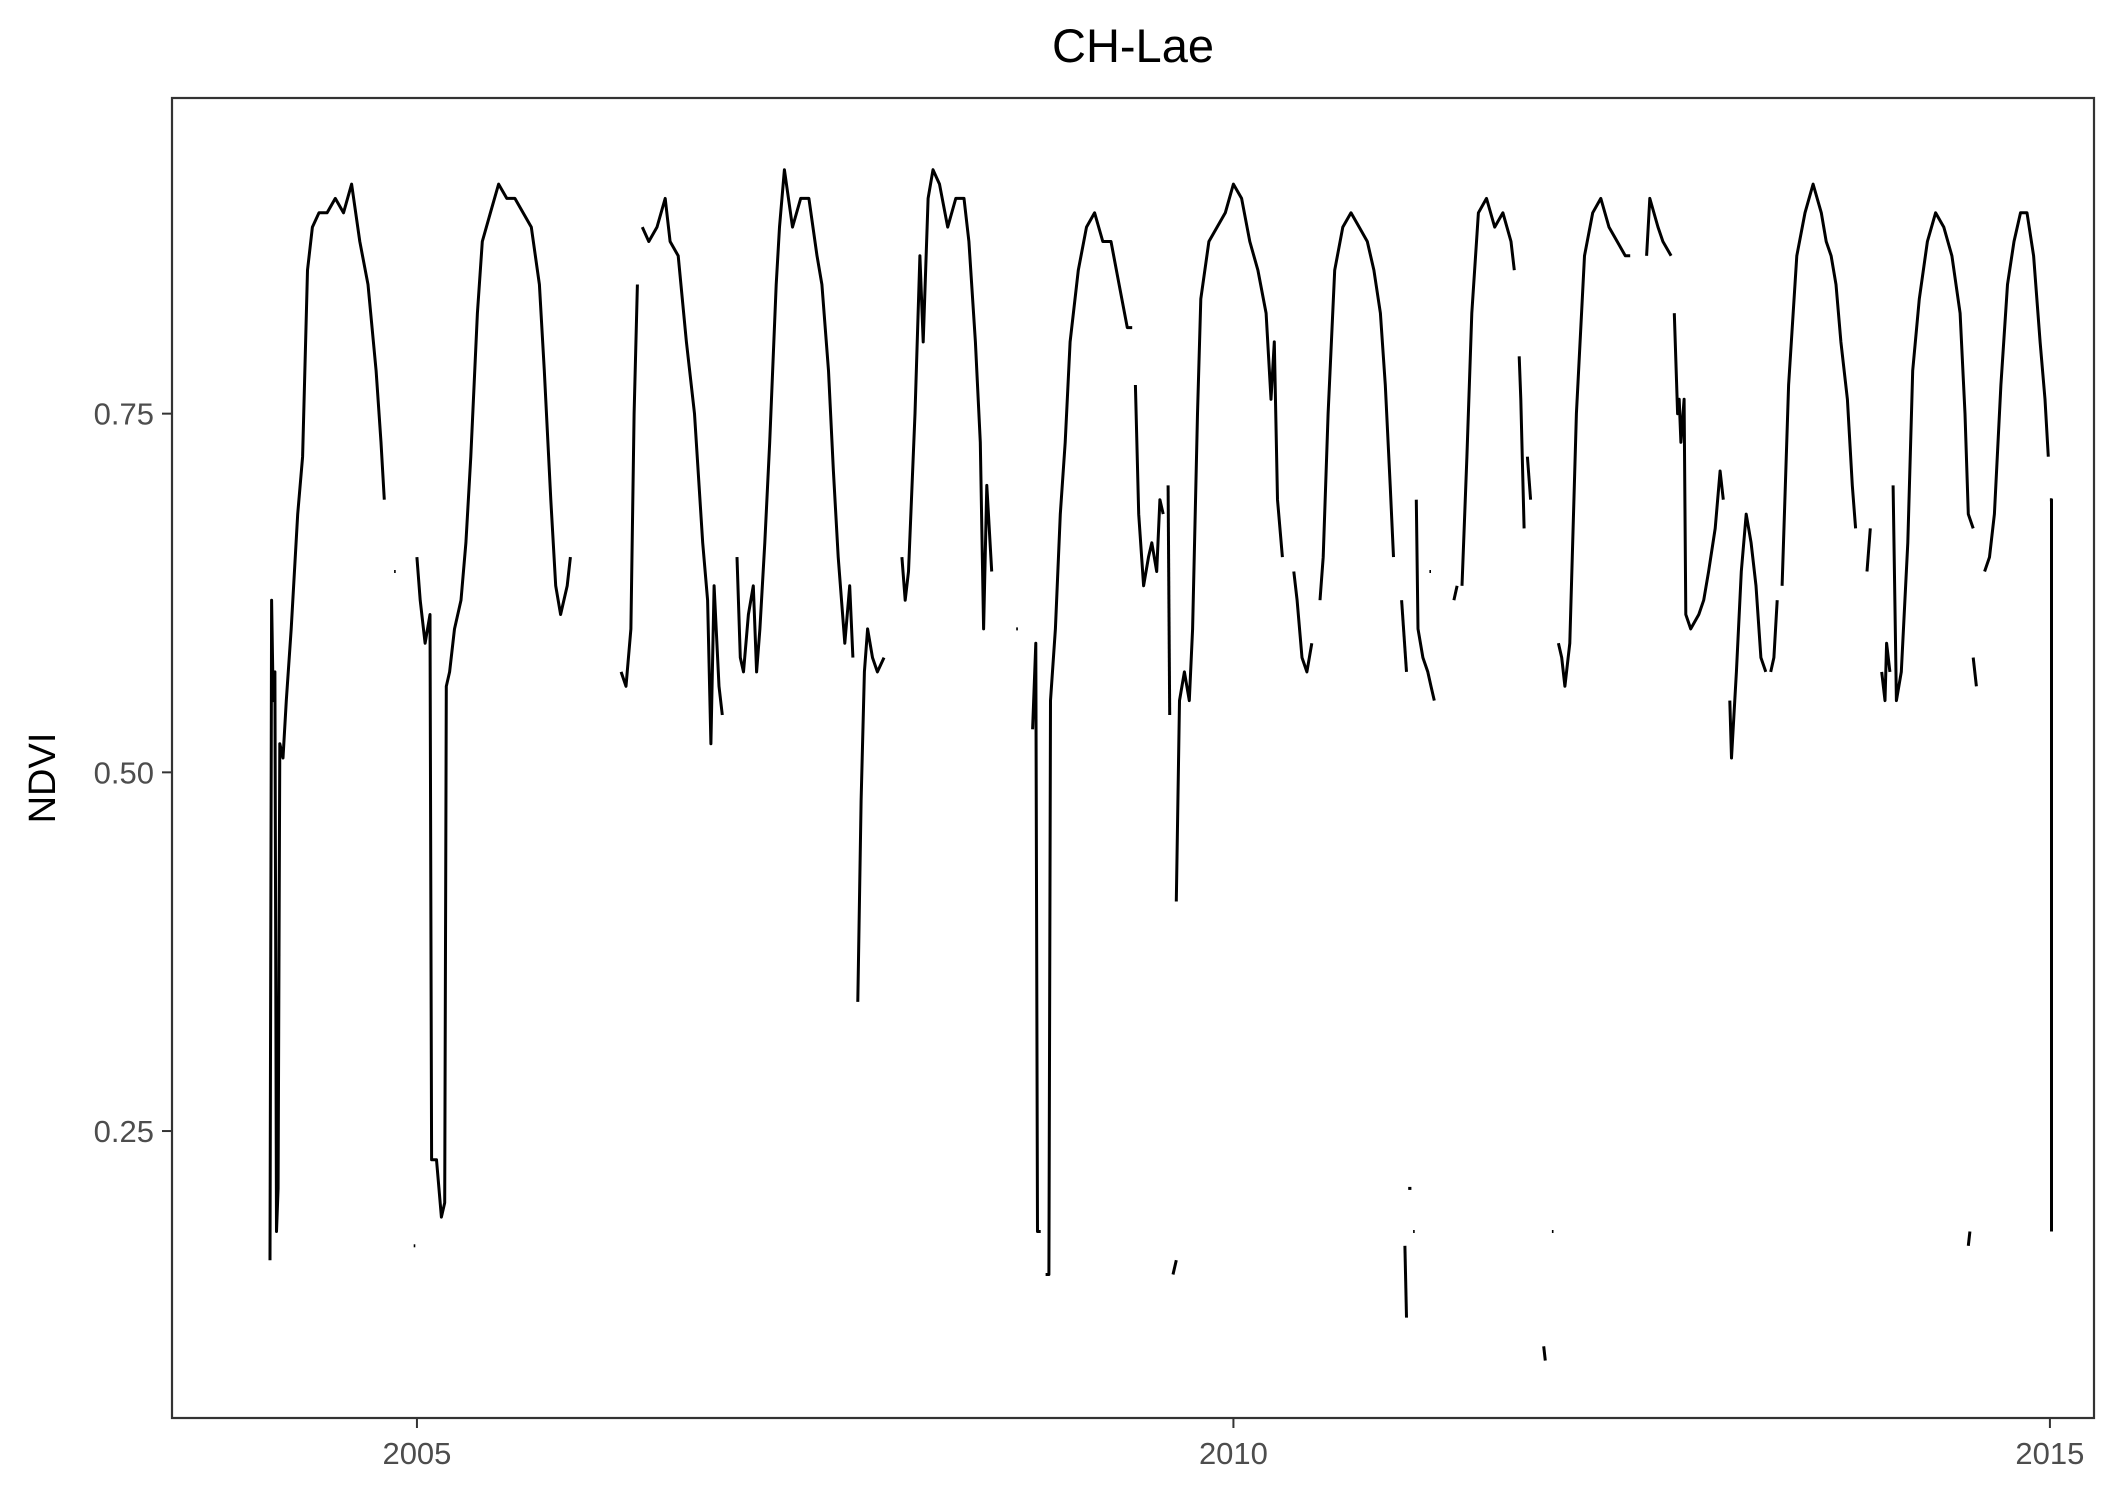  I want to click on x-axis: 2005 2010 2015, so click(1233, 1444).